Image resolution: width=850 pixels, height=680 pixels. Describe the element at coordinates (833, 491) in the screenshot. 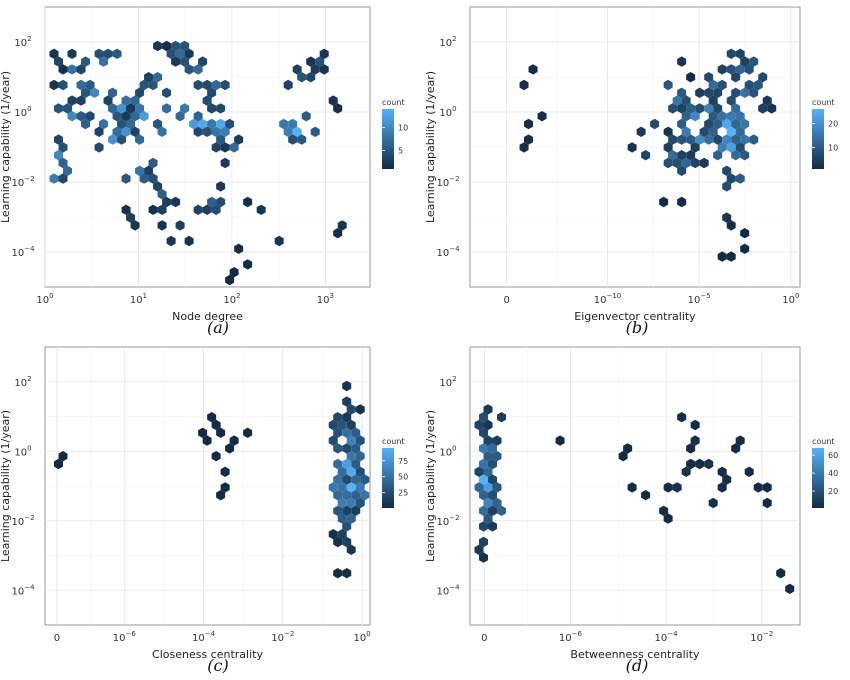

I see `legend-tick-label: 20` at that location.